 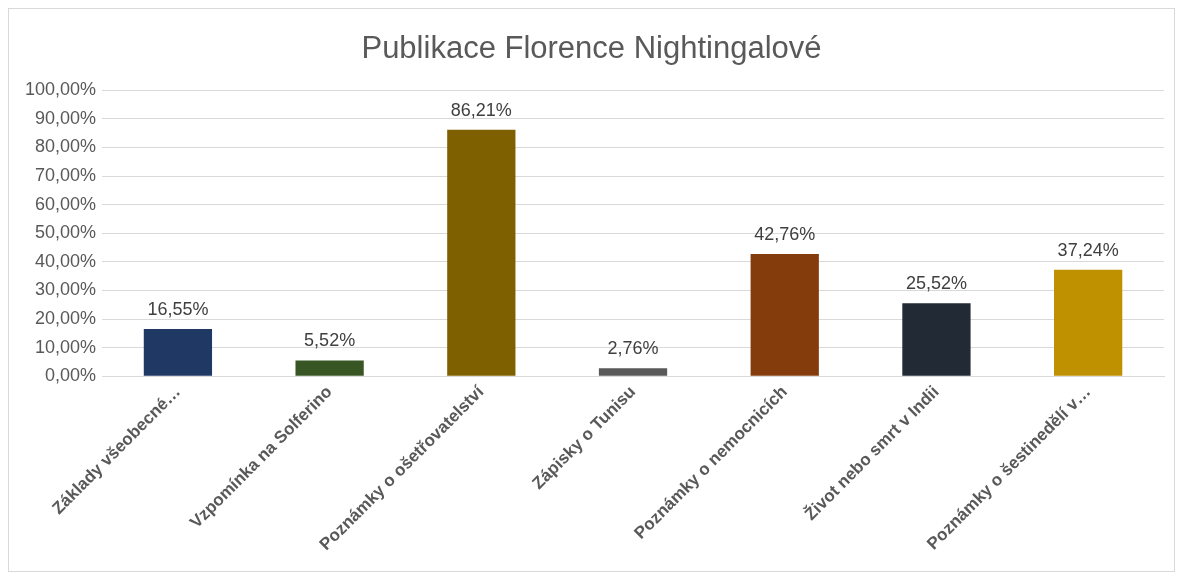 What do you see at coordinates (66, 174) in the screenshot?
I see `y-tick-label: 70,00%` at bounding box center [66, 174].